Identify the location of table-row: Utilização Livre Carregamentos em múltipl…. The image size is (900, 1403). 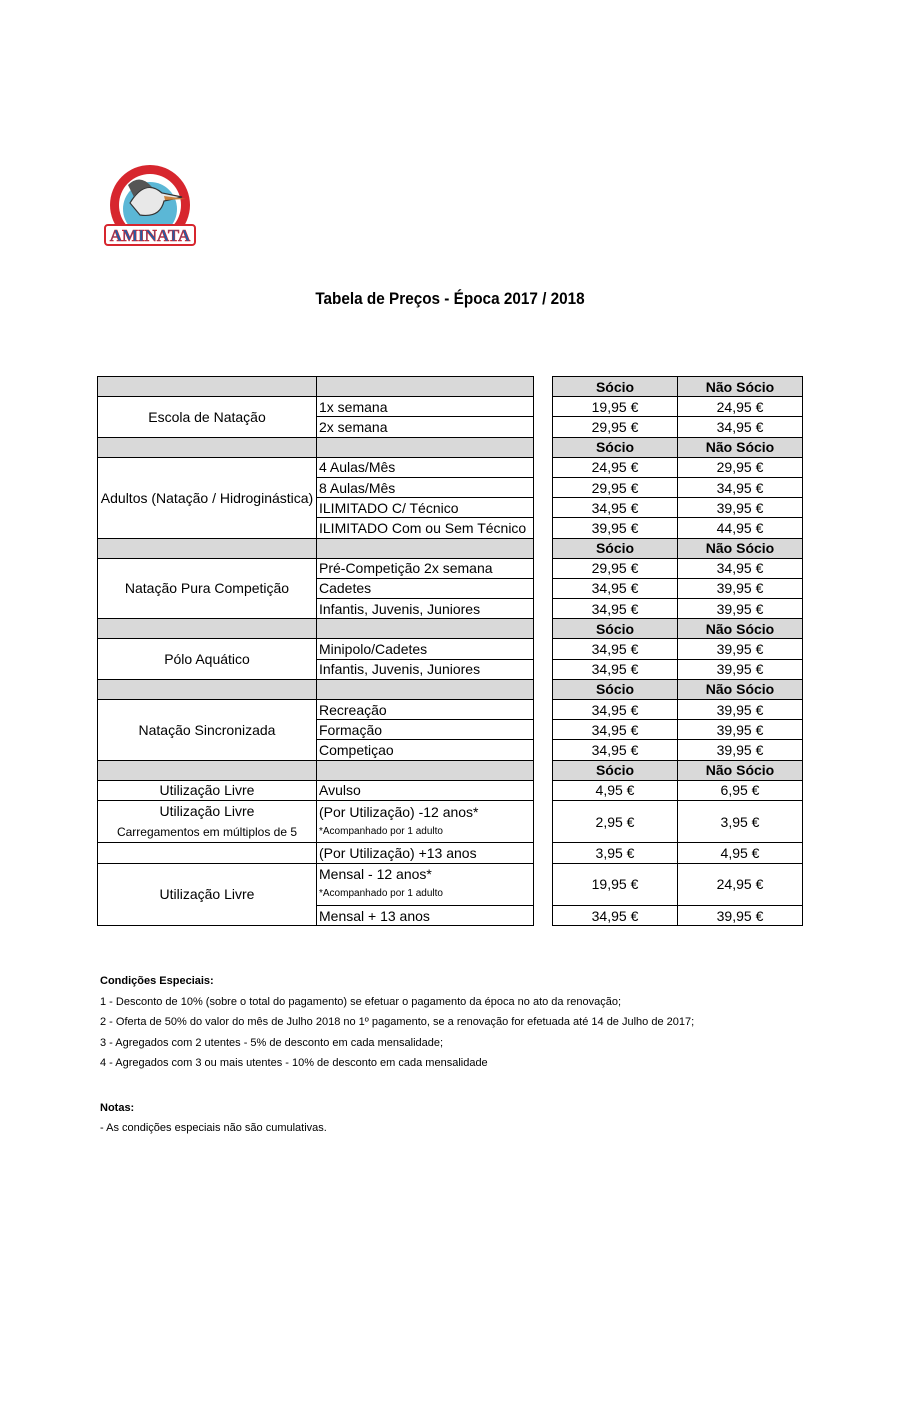
(315, 821).